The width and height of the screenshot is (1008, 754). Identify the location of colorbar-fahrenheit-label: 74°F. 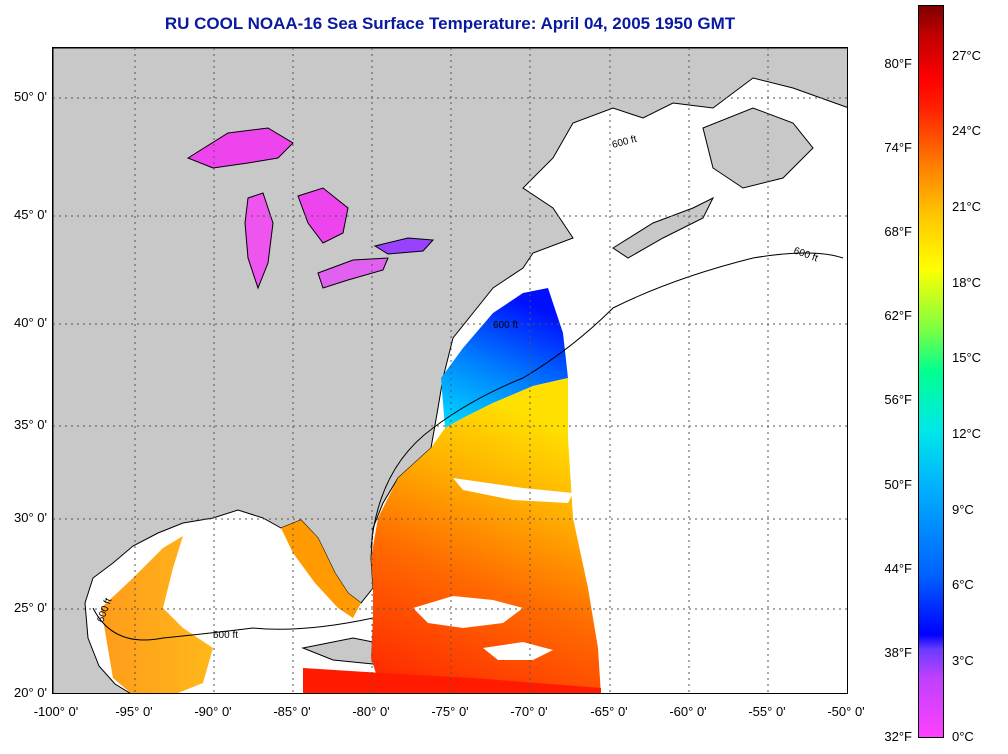
(898, 147).